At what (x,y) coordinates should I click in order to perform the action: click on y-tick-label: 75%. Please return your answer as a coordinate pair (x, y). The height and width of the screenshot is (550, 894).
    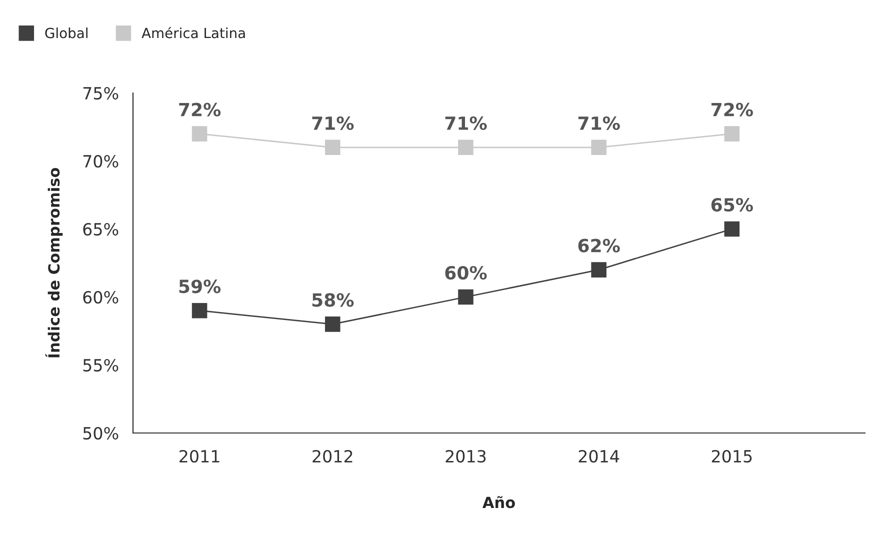
    Looking at the image, I should click on (100, 93).